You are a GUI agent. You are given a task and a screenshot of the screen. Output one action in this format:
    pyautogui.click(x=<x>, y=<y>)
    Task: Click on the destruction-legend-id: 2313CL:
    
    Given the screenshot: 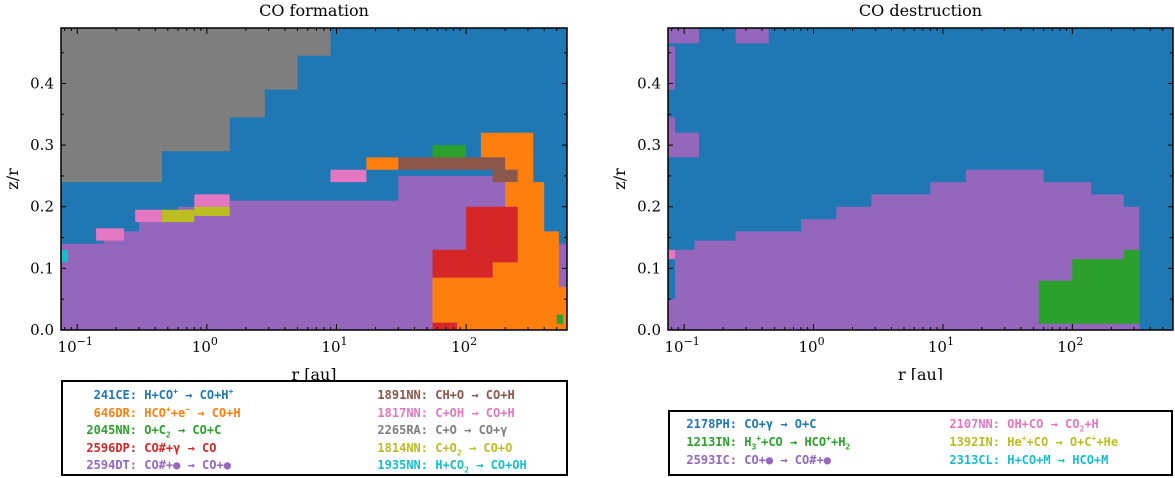 What is the action you would take?
    pyautogui.click(x=974, y=460)
    